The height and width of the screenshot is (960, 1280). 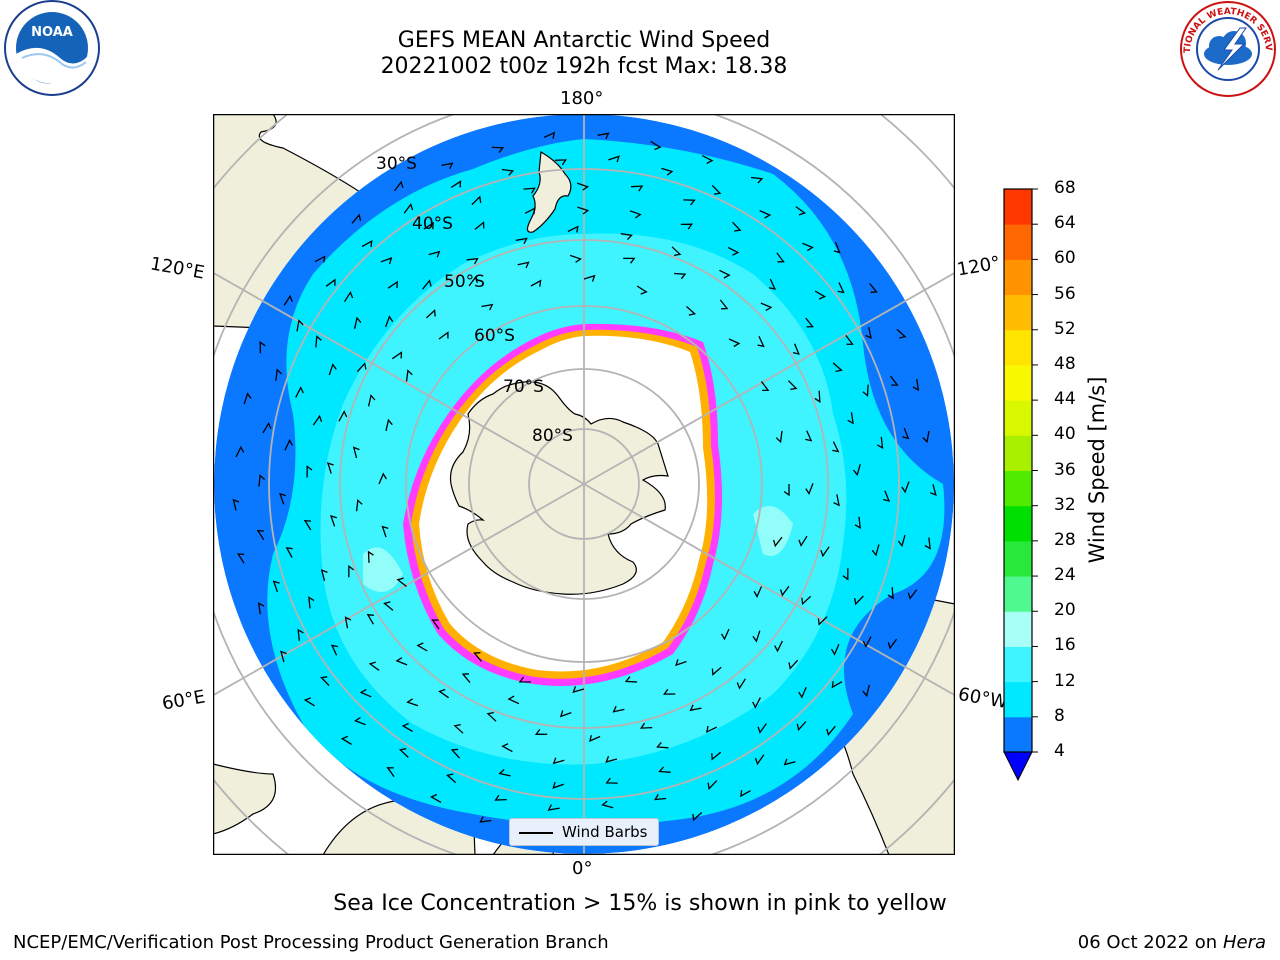 What do you see at coordinates (1227, 48) in the screenshot?
I see `nws-logo: NATIONAL WEATHER SERVICE` at bounding box center [1227, 48].